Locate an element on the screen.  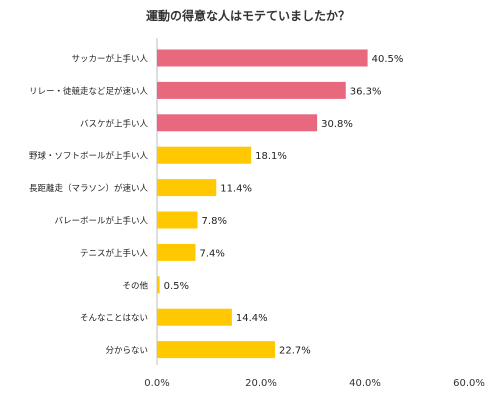
value-label: 36.3% is located at coordinates (366, 91).